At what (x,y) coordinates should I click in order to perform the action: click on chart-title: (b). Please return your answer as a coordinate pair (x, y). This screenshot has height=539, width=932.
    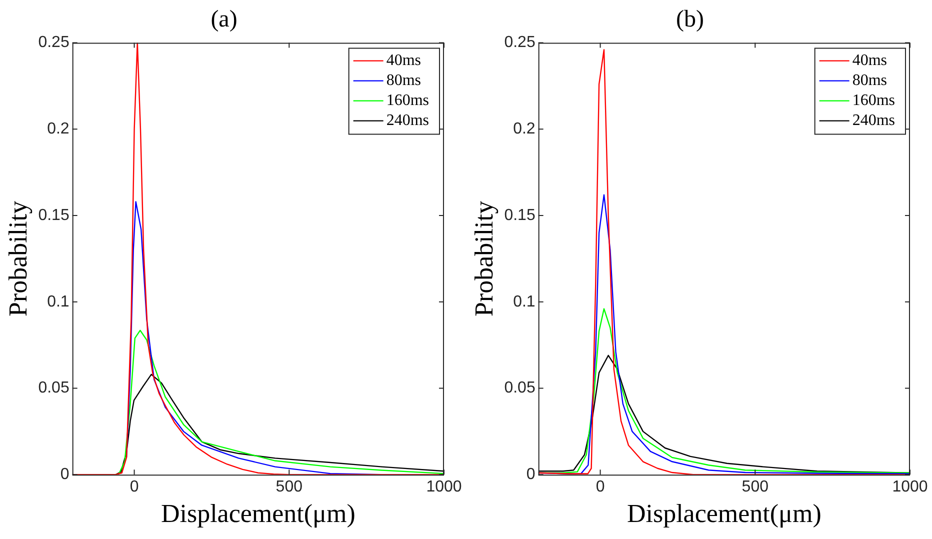
    Looking at the image, I should click on (690, 19).